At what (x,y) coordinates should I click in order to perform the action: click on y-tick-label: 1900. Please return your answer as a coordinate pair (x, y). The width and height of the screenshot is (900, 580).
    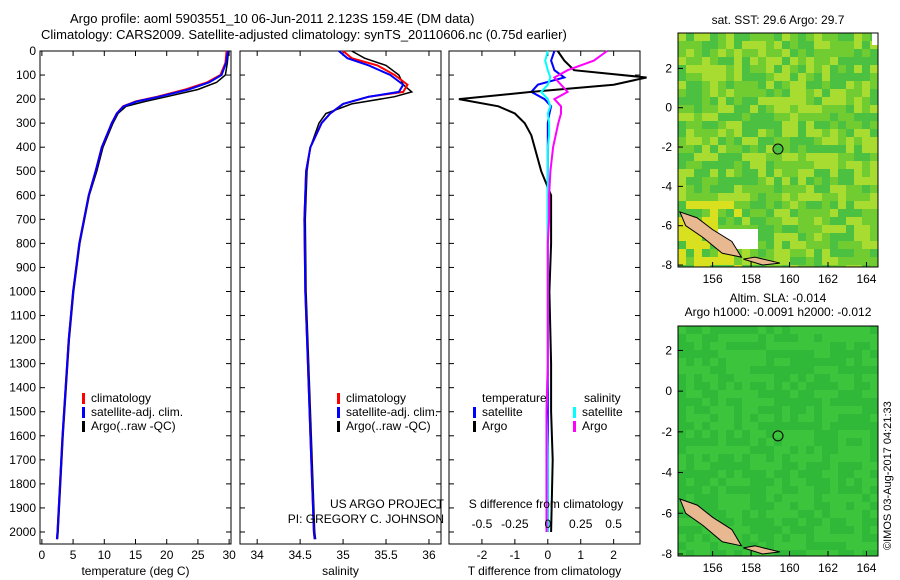
    Looking at the image, I should click on (22, 508).